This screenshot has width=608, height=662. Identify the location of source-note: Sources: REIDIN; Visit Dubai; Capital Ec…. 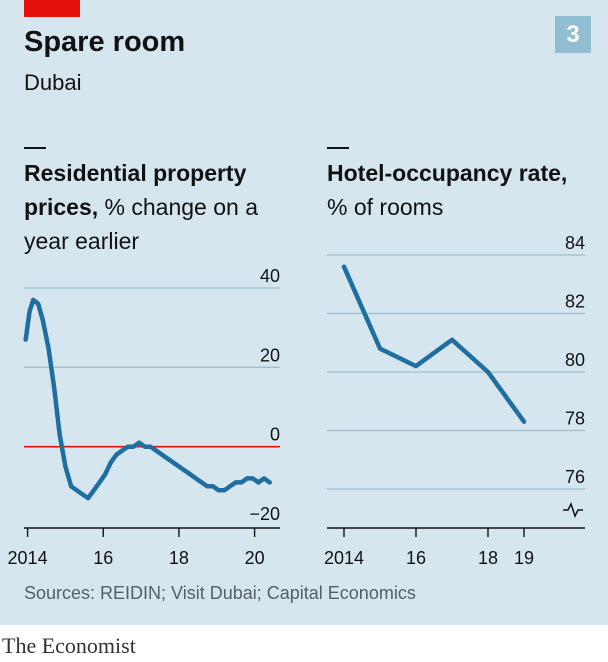
(220, 593).